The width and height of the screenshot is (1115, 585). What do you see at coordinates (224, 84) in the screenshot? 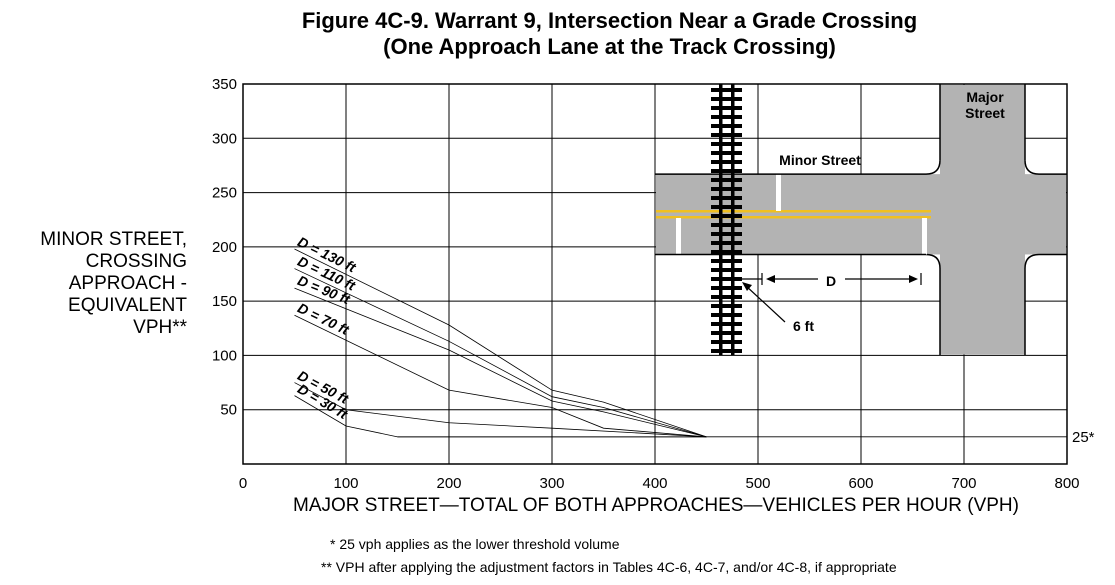
I see `y-tick-label: 350` at bounding box center [224, 84].